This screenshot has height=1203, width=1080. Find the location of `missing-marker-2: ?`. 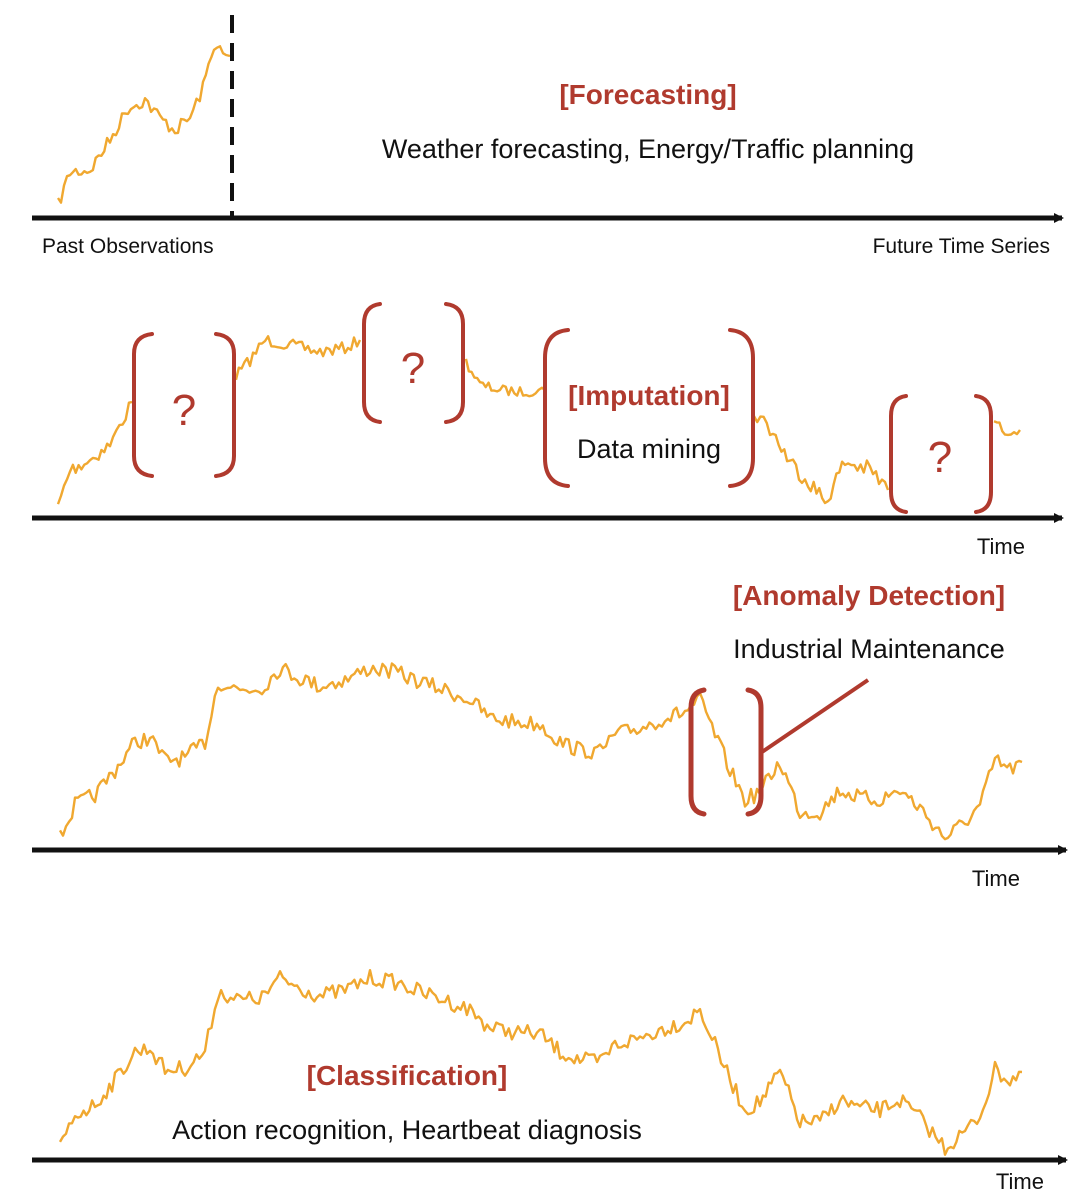

missing-marker-2: ? is located at coordinates (413, 368).